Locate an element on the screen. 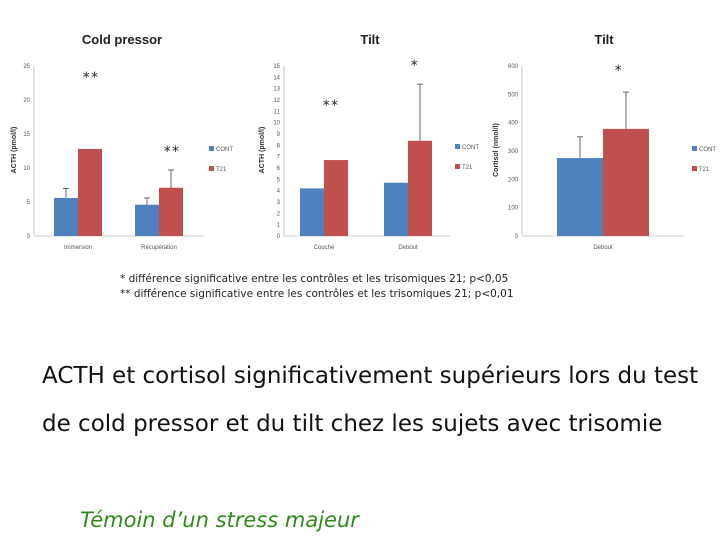 This screenshot has width=720, height=540. chart-2-legend: CONT T21 is located at coordinates (467, 157).